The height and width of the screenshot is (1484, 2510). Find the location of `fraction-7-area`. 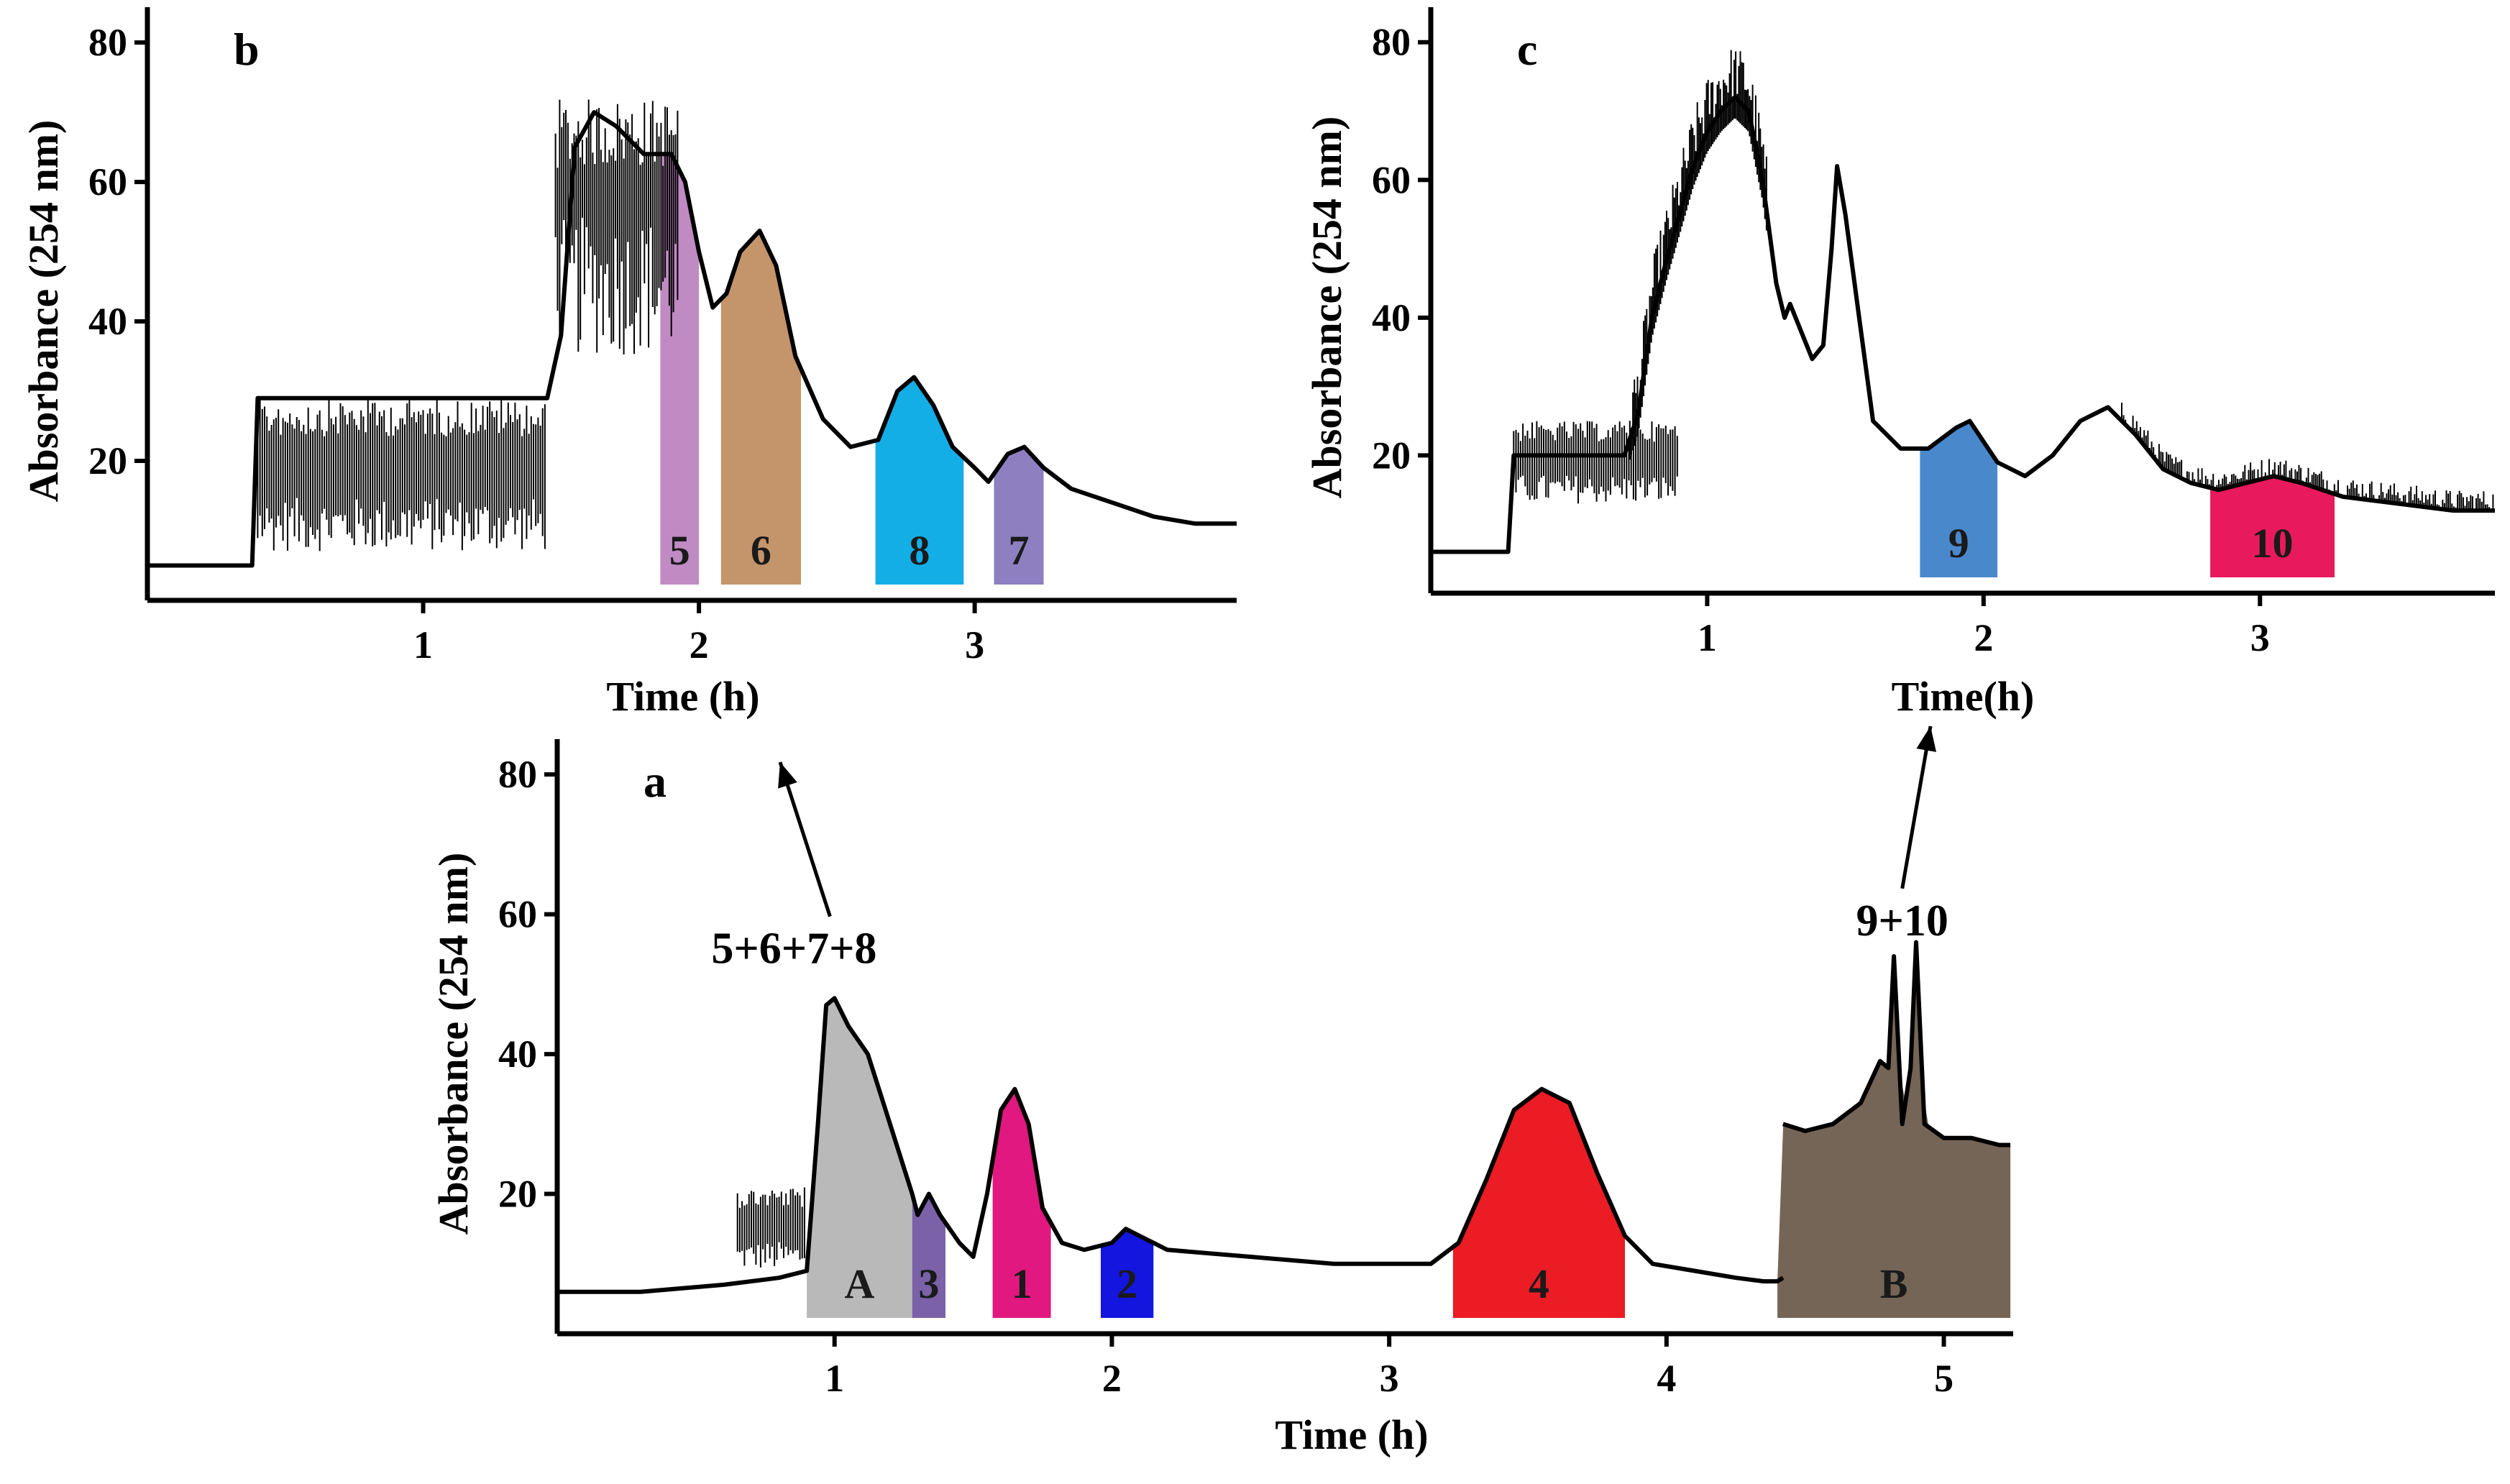

fraction-7-area is located at coordinates (1019, 515).